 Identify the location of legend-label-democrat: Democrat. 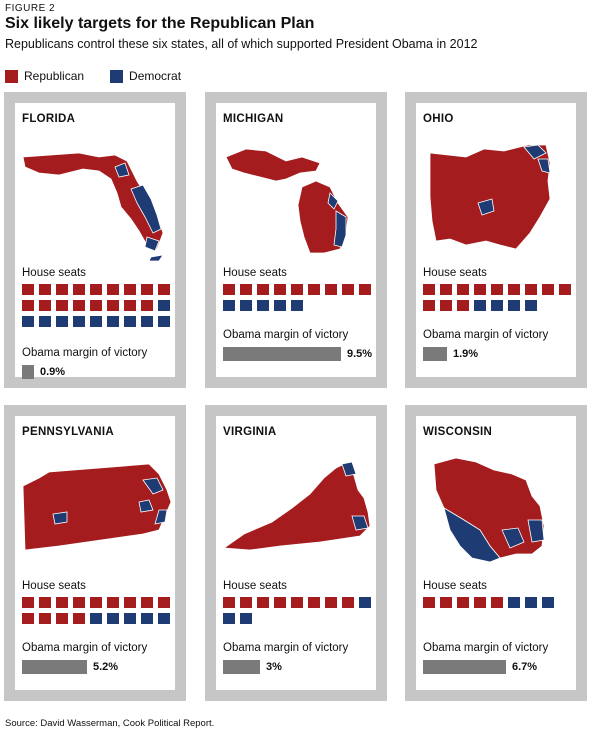
(155, 76).